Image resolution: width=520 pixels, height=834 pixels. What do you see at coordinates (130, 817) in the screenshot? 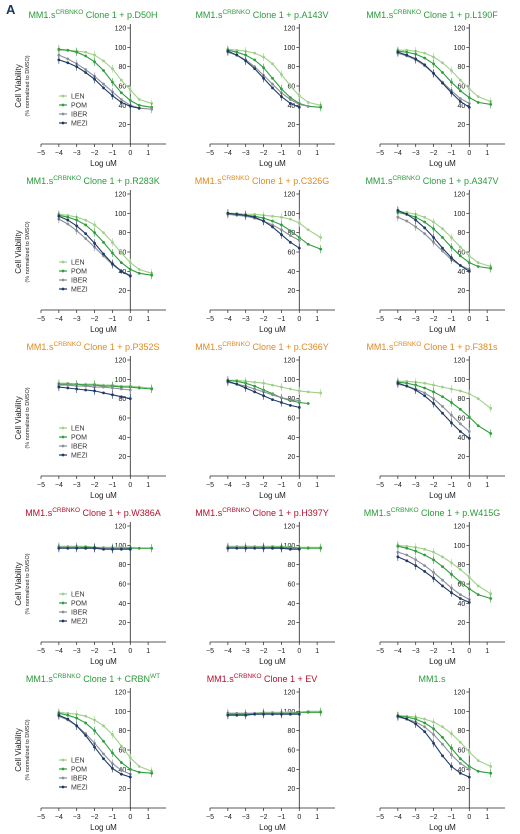
I see `x-tick-label: 0` at bounding box center [130, 817].